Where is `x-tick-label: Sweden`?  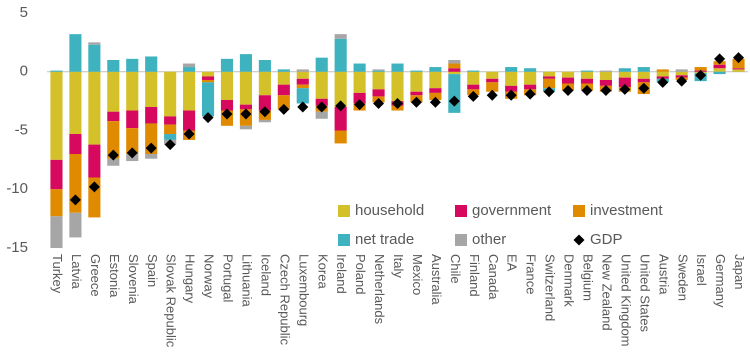
x-tick-label: Sweden is located at coordinates (682, 277).